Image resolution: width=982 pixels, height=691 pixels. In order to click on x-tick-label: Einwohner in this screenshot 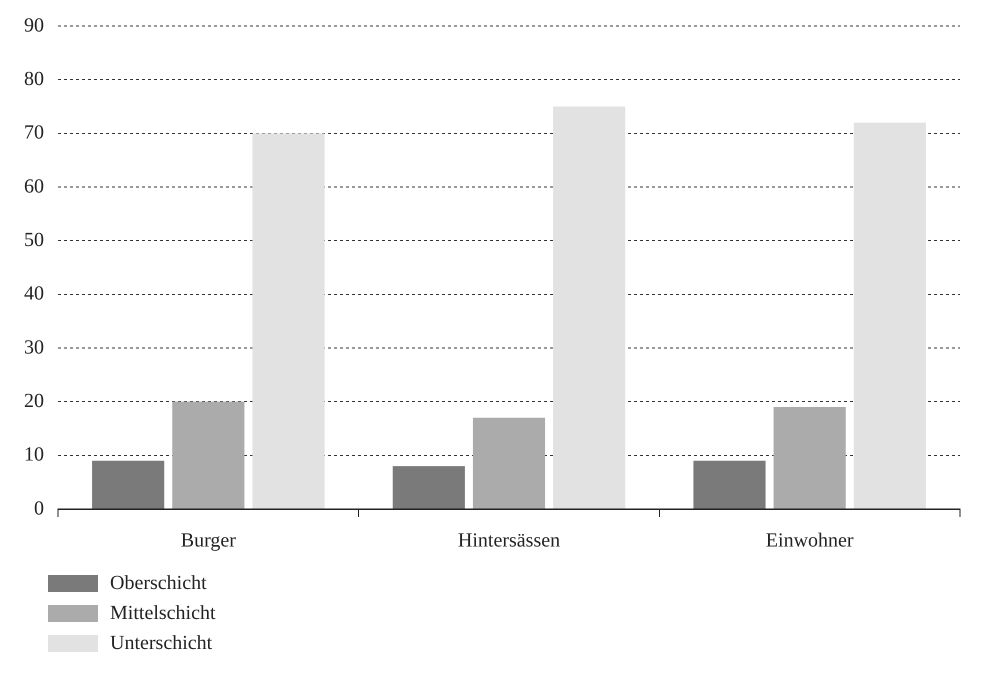, I will do `click(810, 540)`.